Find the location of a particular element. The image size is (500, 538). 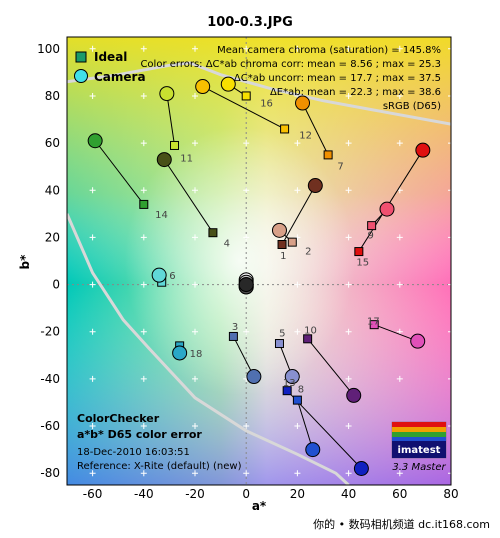

y-tick-label: -80 is located at coordinates (50, 473).